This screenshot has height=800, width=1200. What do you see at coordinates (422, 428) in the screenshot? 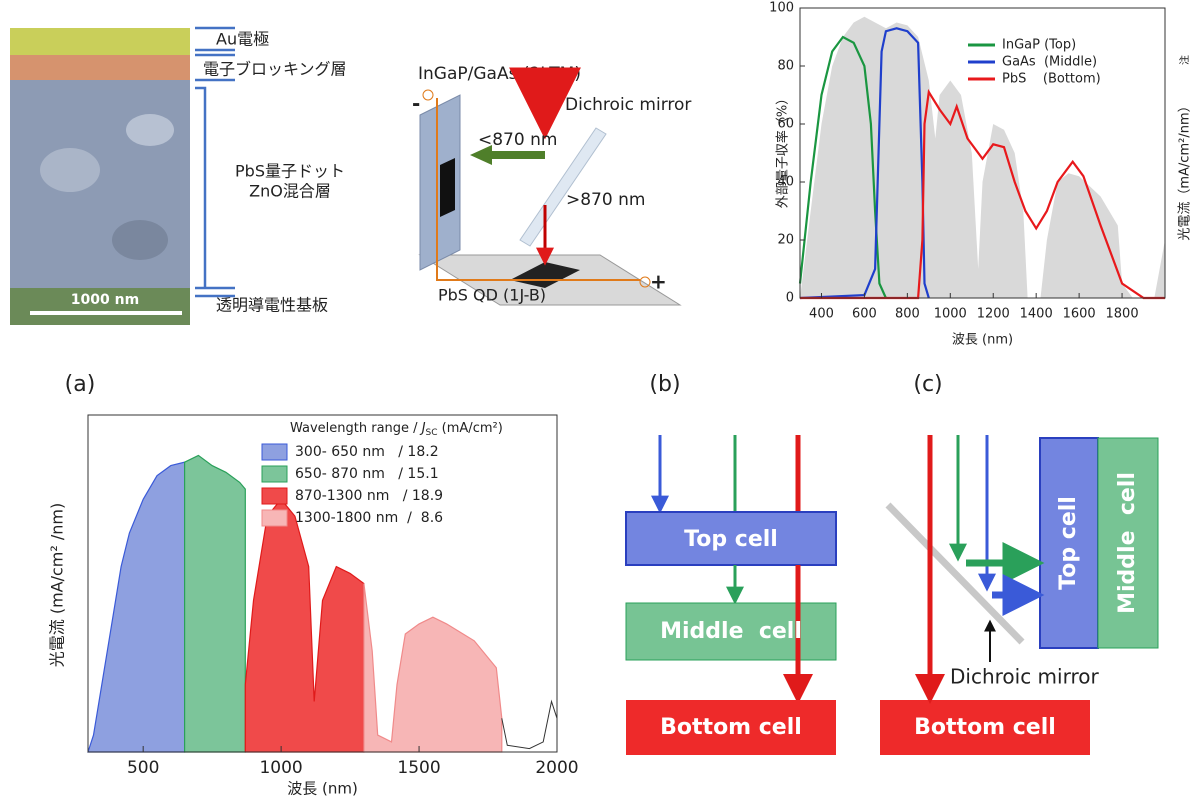
I see `legend-title-part: J` at bounding box center [422, 428].